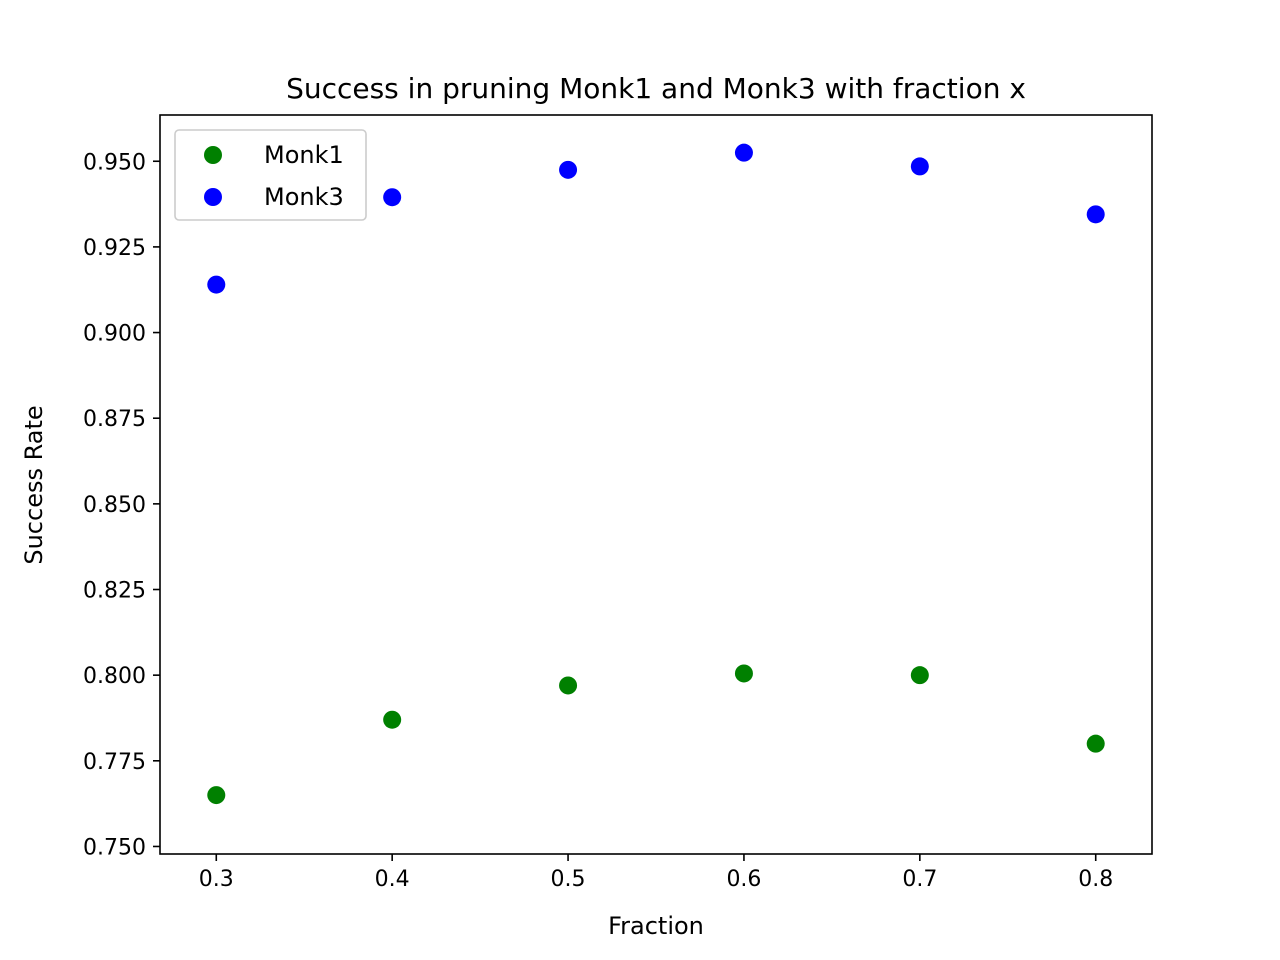  I want to click on y-tick-label: 0.950, so click(114, 162).